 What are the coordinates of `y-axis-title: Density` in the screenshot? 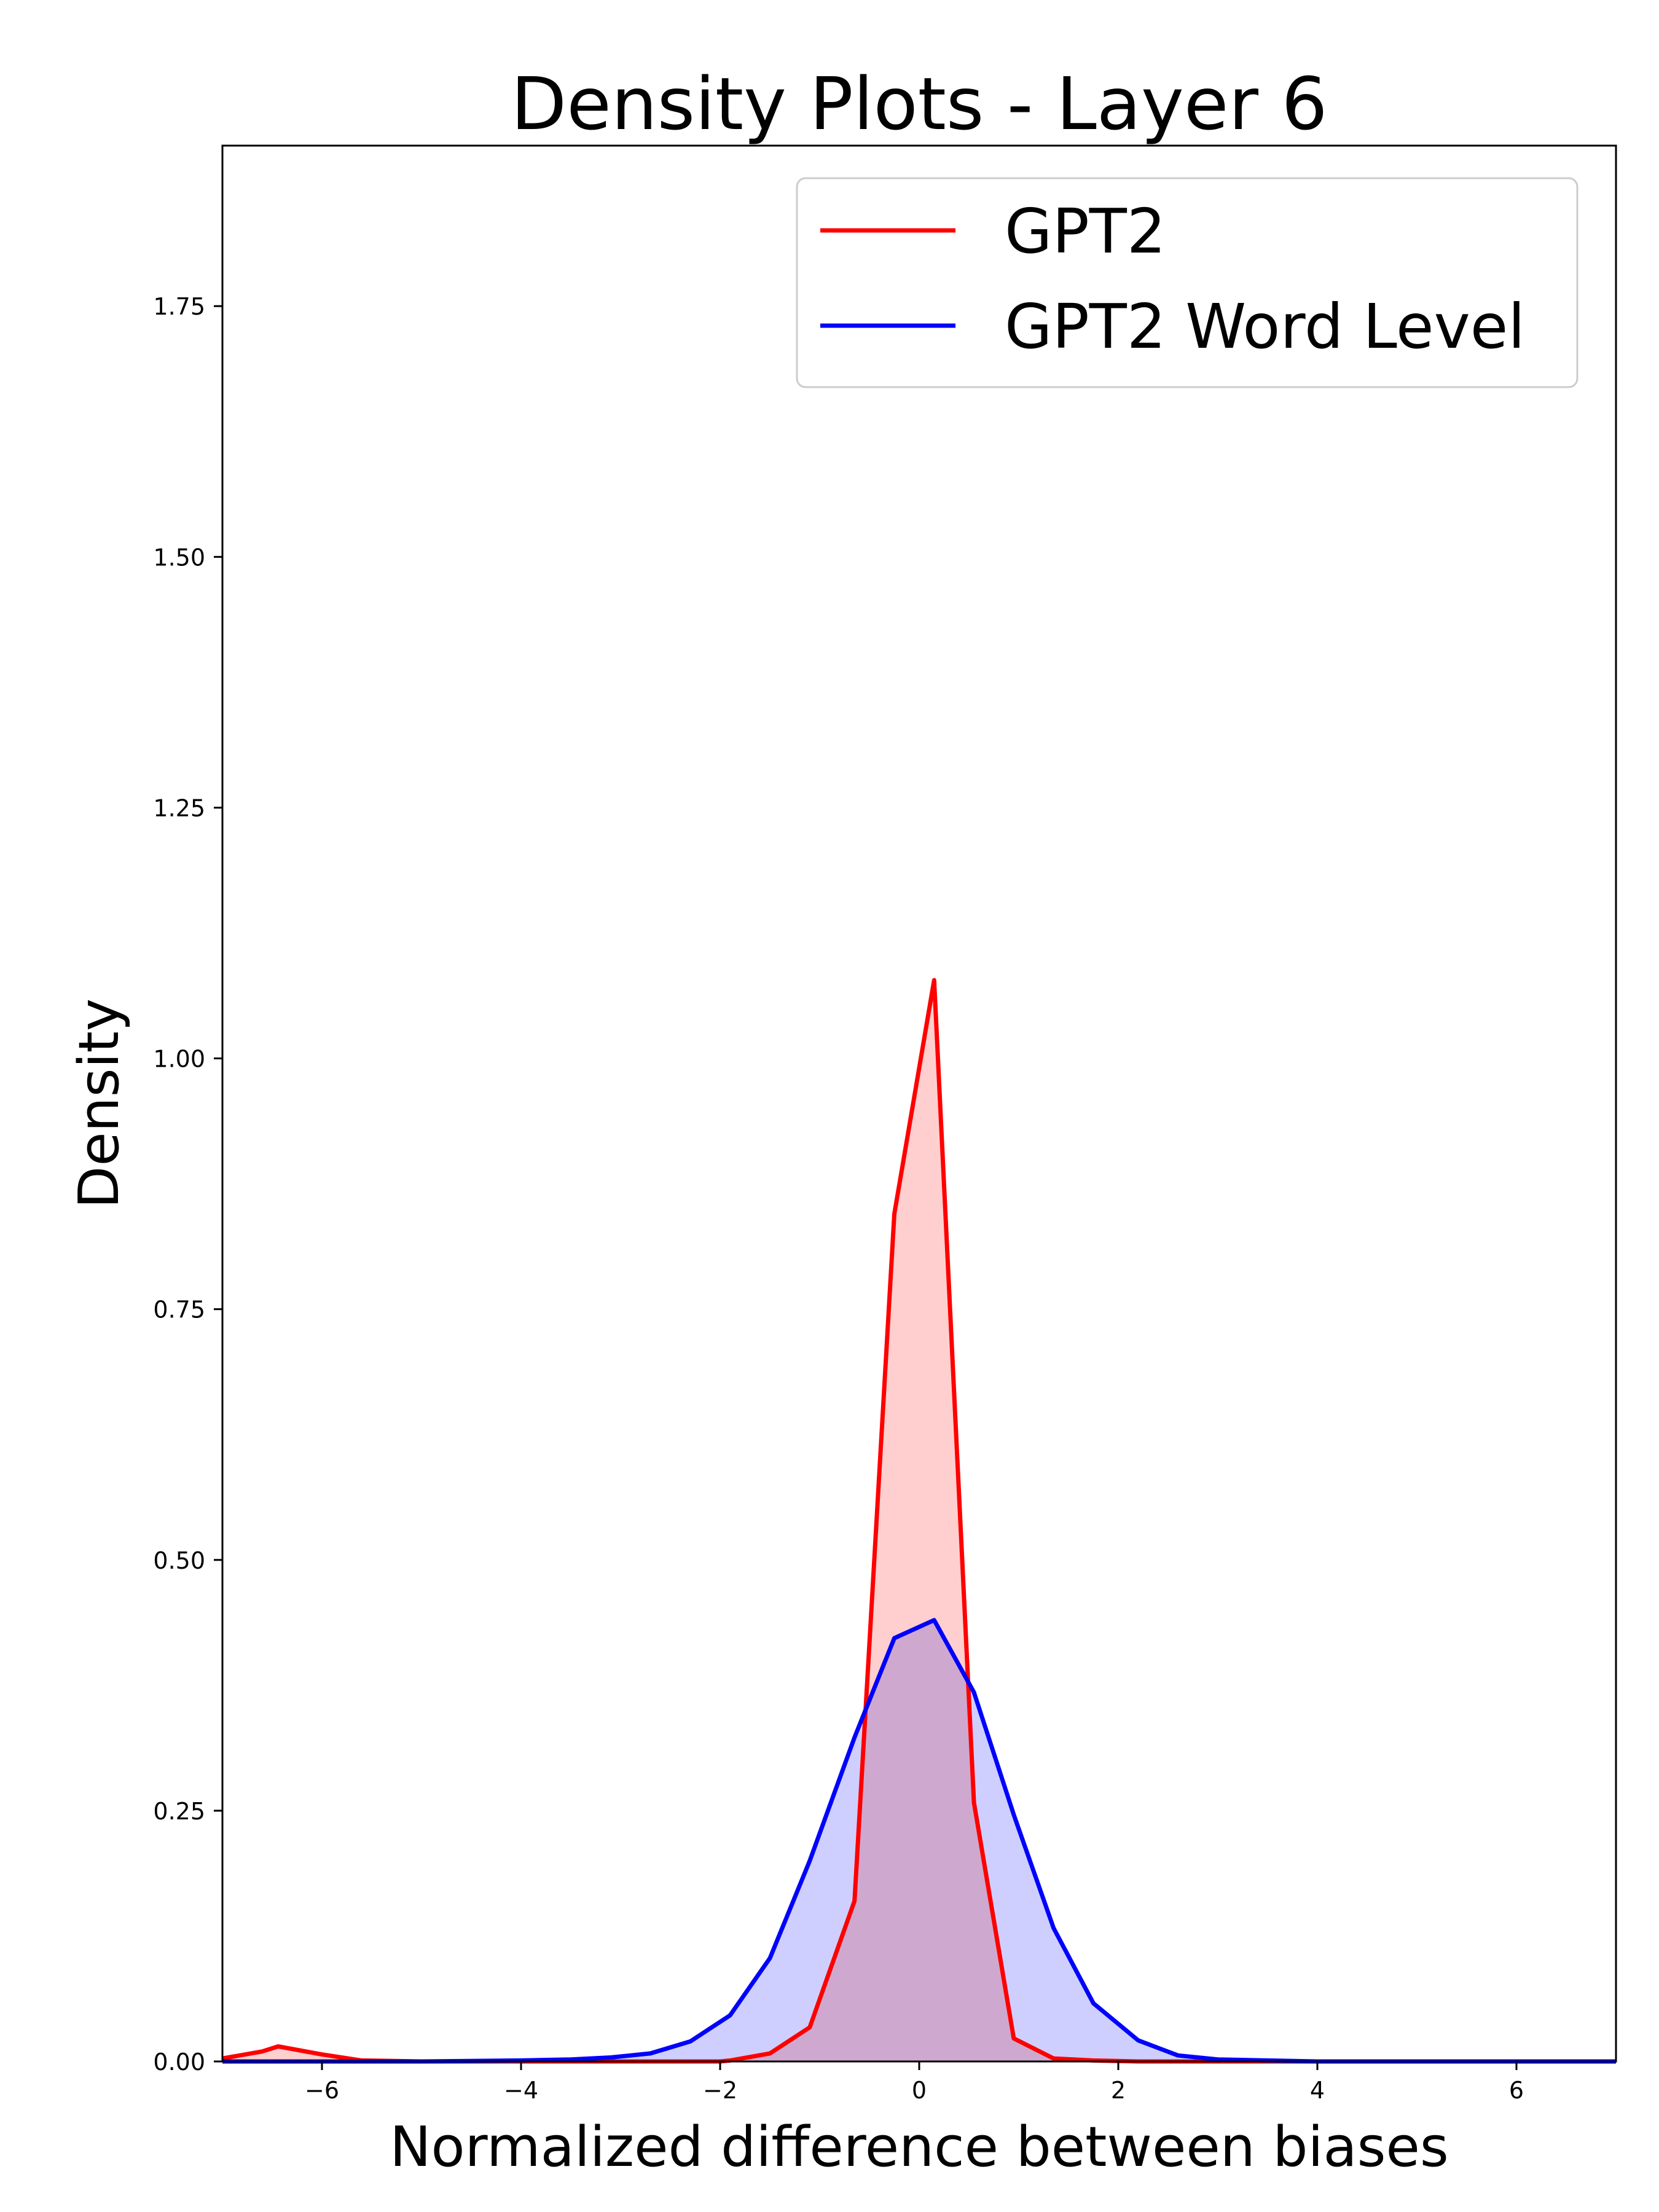 It's located at (99, 1103).